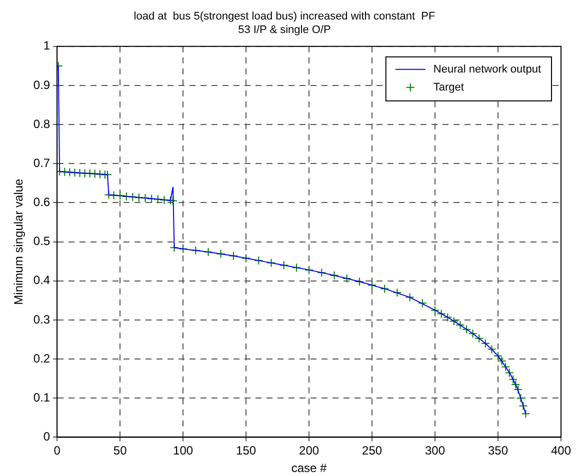  What do you see at coordinates (487, 69) in the screenshot?
I see `legend-label: Neural network output` at bounding box center [487, 69].